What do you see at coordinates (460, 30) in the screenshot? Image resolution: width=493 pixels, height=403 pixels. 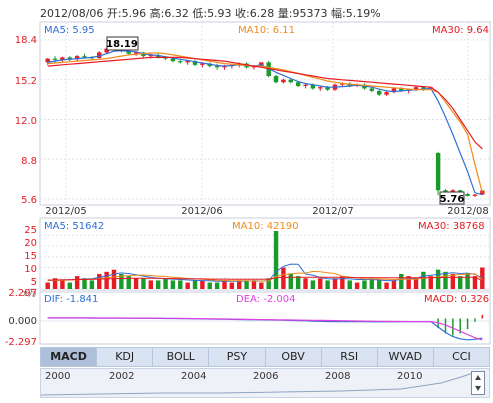 I see `price-ma30-label: MA30: 9.64` at bounding box center [460, 30].